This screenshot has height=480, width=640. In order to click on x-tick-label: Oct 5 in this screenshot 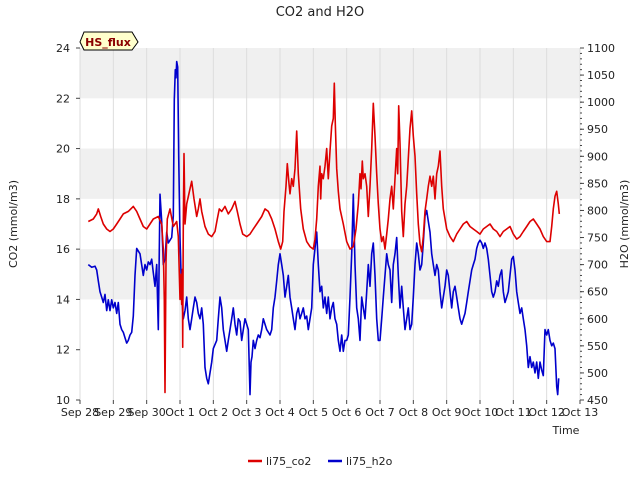, I will do `click(314, 412)`.